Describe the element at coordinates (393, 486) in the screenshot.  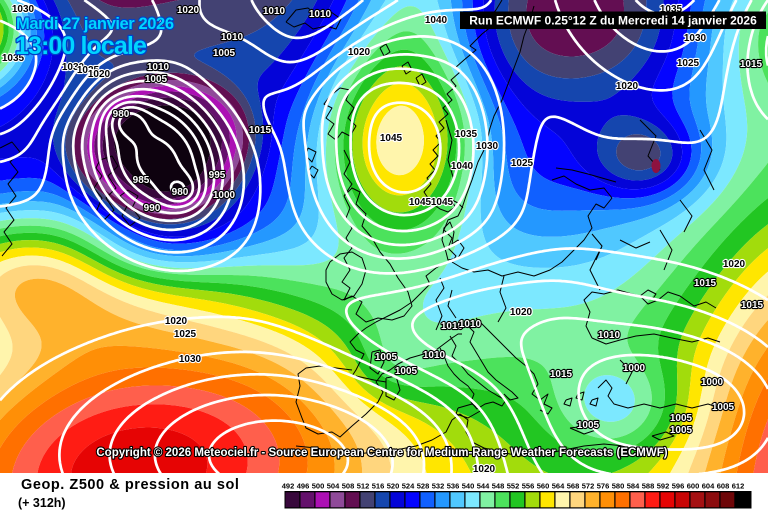
I see `svg-text: 520` at that location.